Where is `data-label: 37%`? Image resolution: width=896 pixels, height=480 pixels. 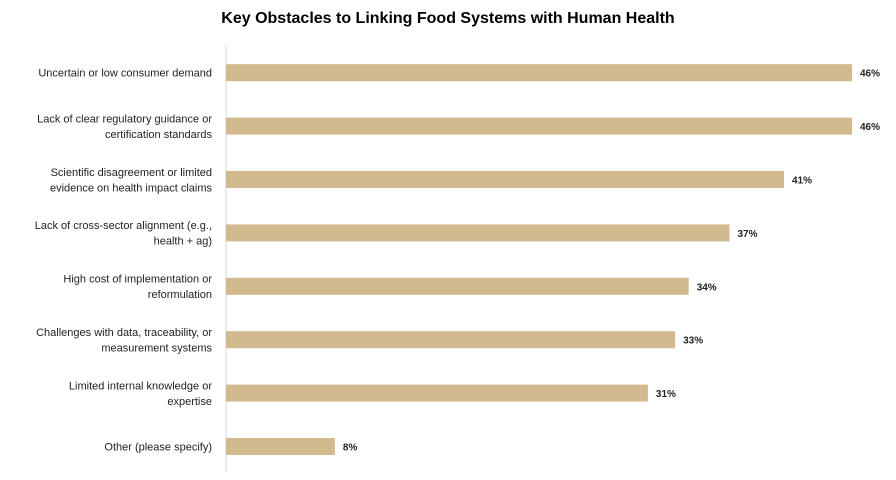 data-label: 37% is located at coordinates (748, 234).